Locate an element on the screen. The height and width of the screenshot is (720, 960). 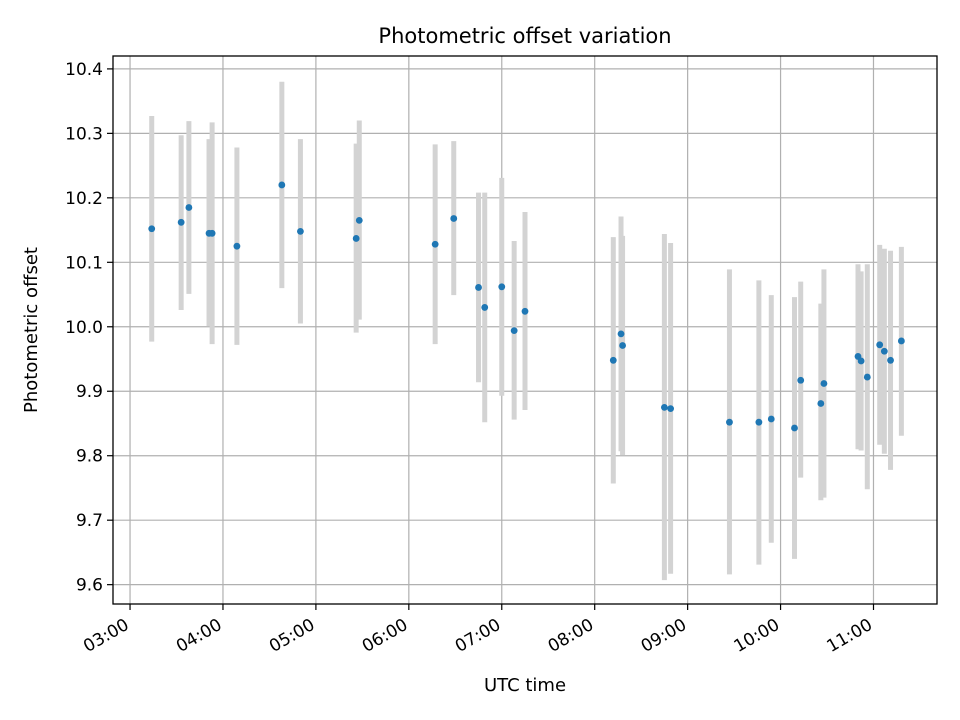
y-tick-label: 9.6 is located at coordinates (89, 586).